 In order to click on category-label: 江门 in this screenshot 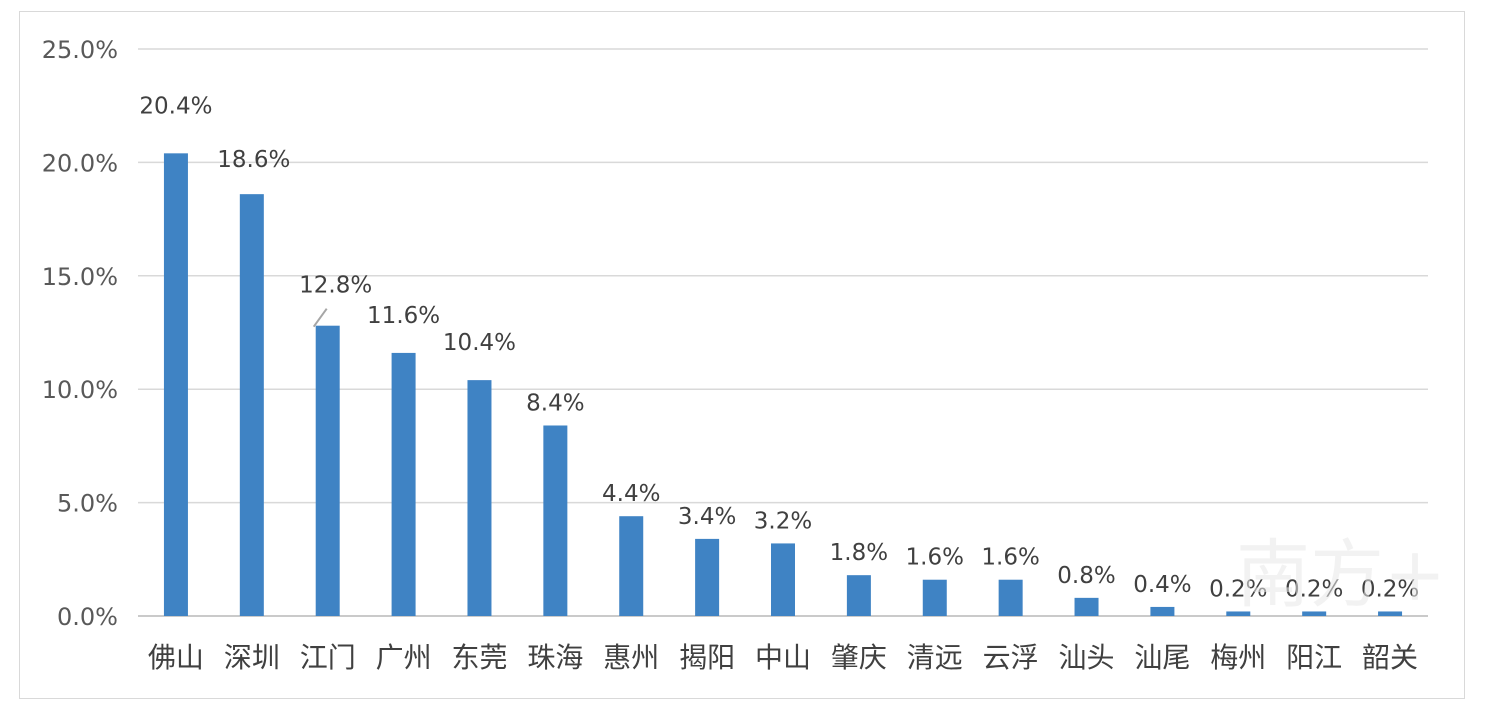, I will do `click(328, 657)`.